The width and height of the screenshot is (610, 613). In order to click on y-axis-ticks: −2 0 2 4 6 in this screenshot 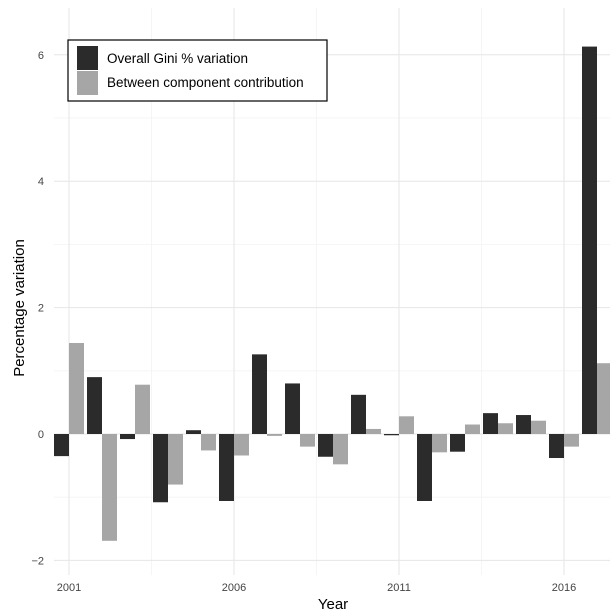, I will do `click(37, 309)`.